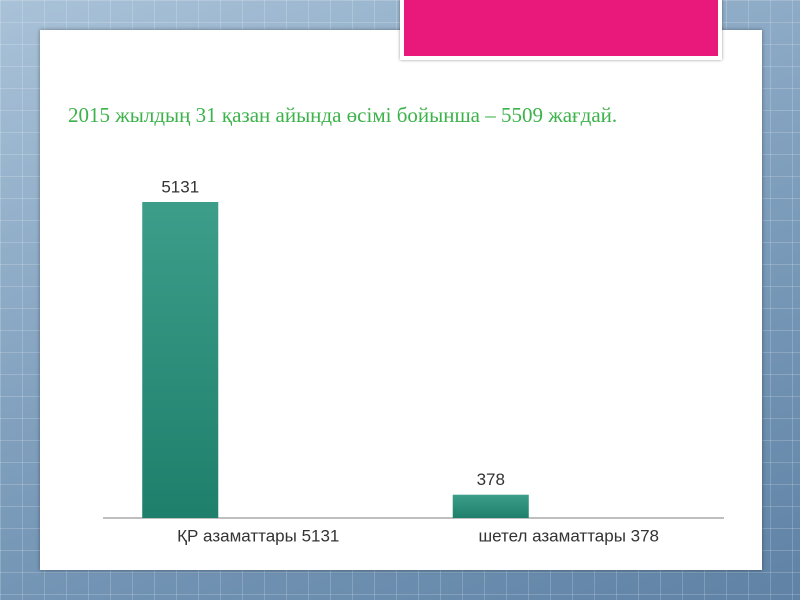  I want to click on x-tick-label: шетел азаматтары 378, so click(568, 535).